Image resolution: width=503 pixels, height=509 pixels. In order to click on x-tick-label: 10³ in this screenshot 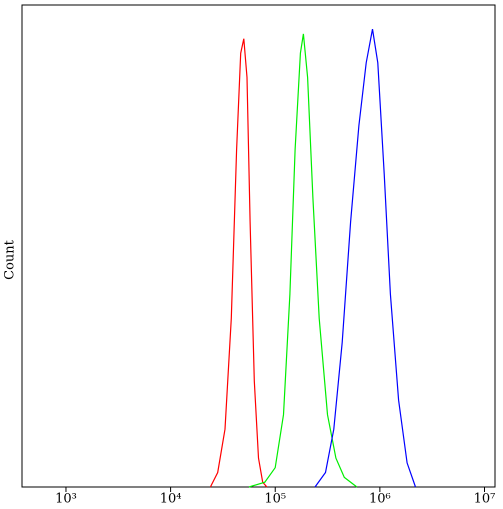, I will do `click(66, 499)`.